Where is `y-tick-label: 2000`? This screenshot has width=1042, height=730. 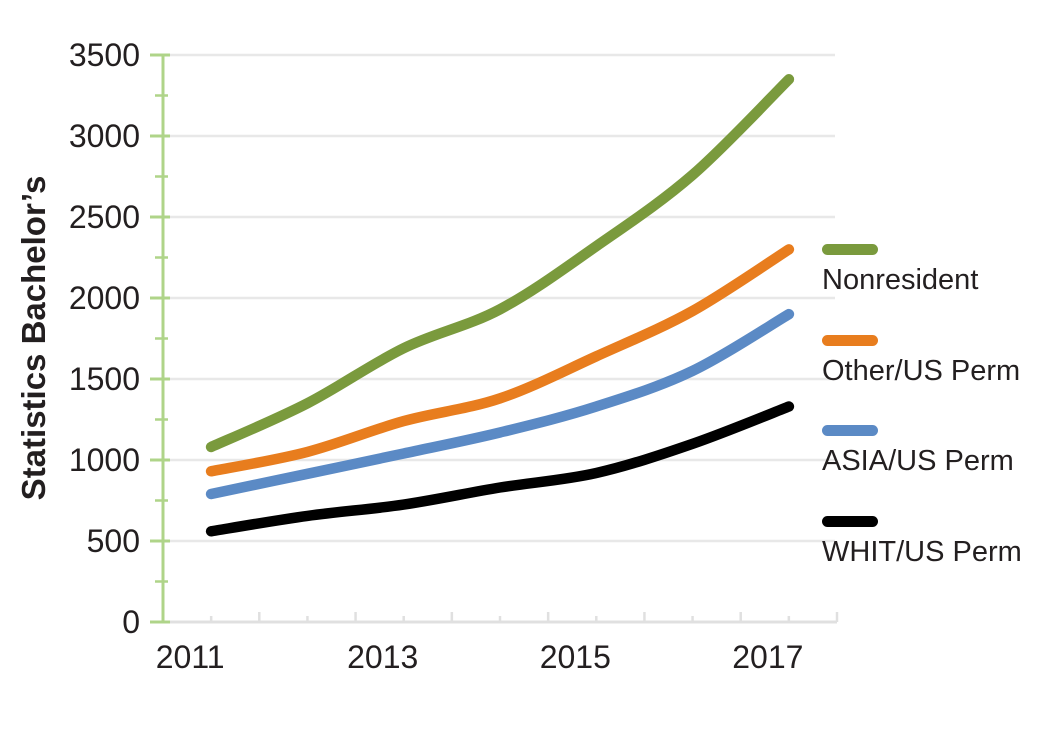
y-tick-label: 2000 is located at coordinates (104, 298).